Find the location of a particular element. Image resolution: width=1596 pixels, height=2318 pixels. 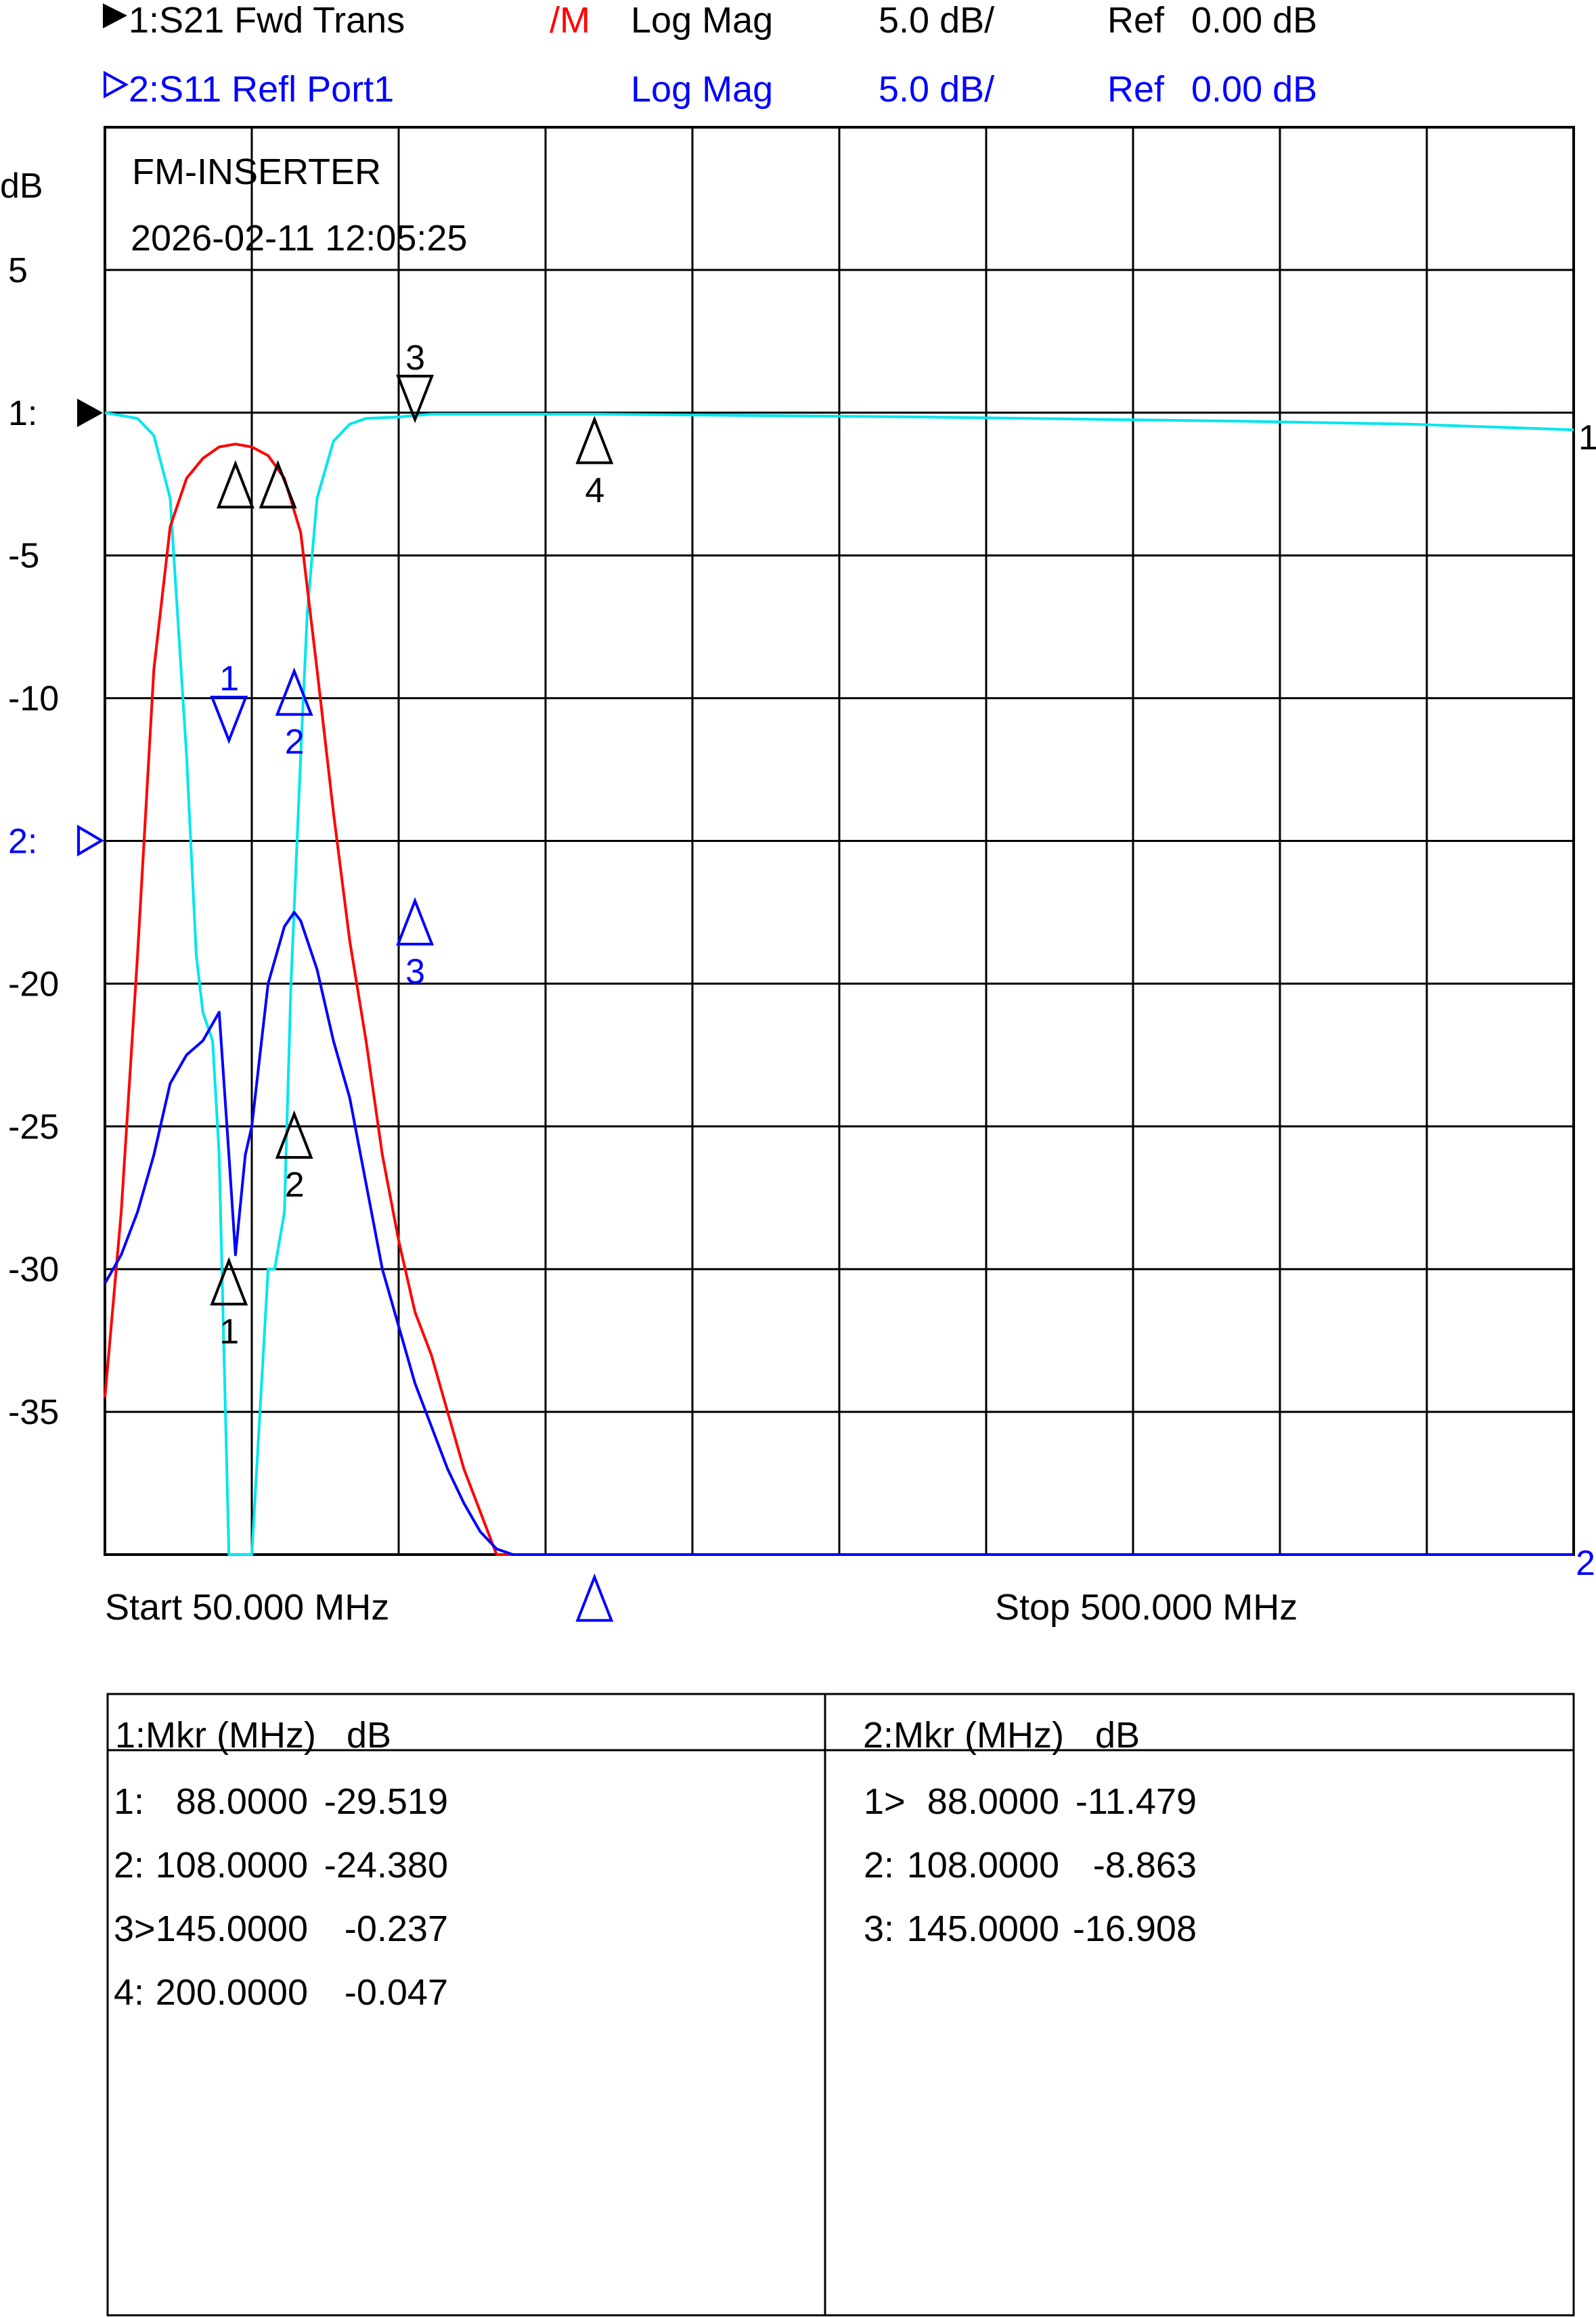

y-tick-labels: 5 1: -5 -10 2: -20 -25 -30 -35 is located at coordinates (34, 842).